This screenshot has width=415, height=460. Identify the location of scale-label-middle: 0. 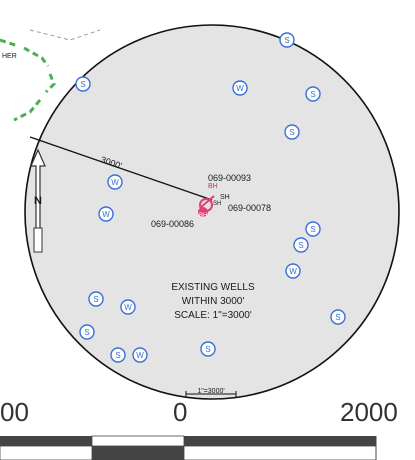
(180, 412).